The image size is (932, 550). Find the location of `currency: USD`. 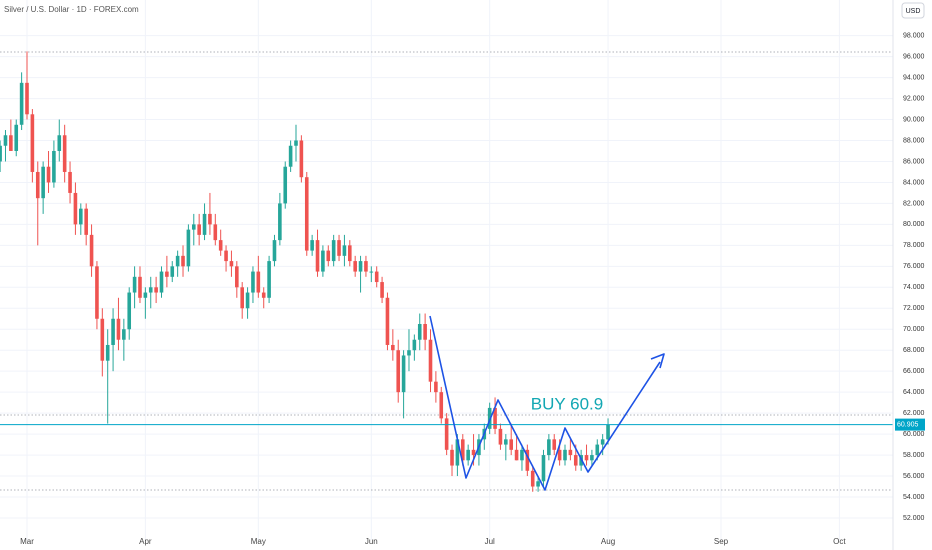

currency: USD is located at coordinates (913, 11).